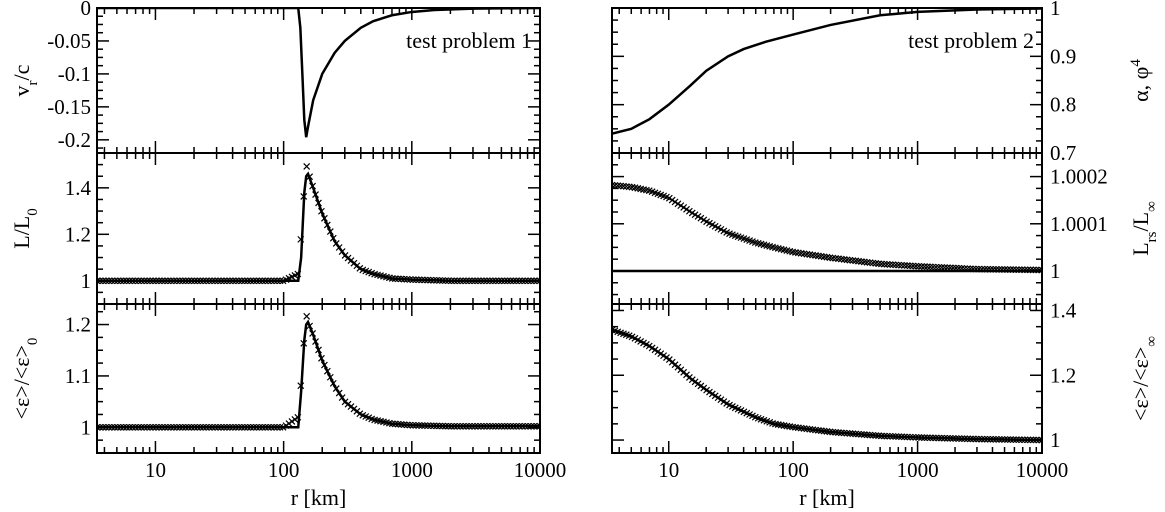 Image resolution: width=1165 pixels, height=512 pixels. I want to click on panel-annotation: test problem 1, so click(469, 40).